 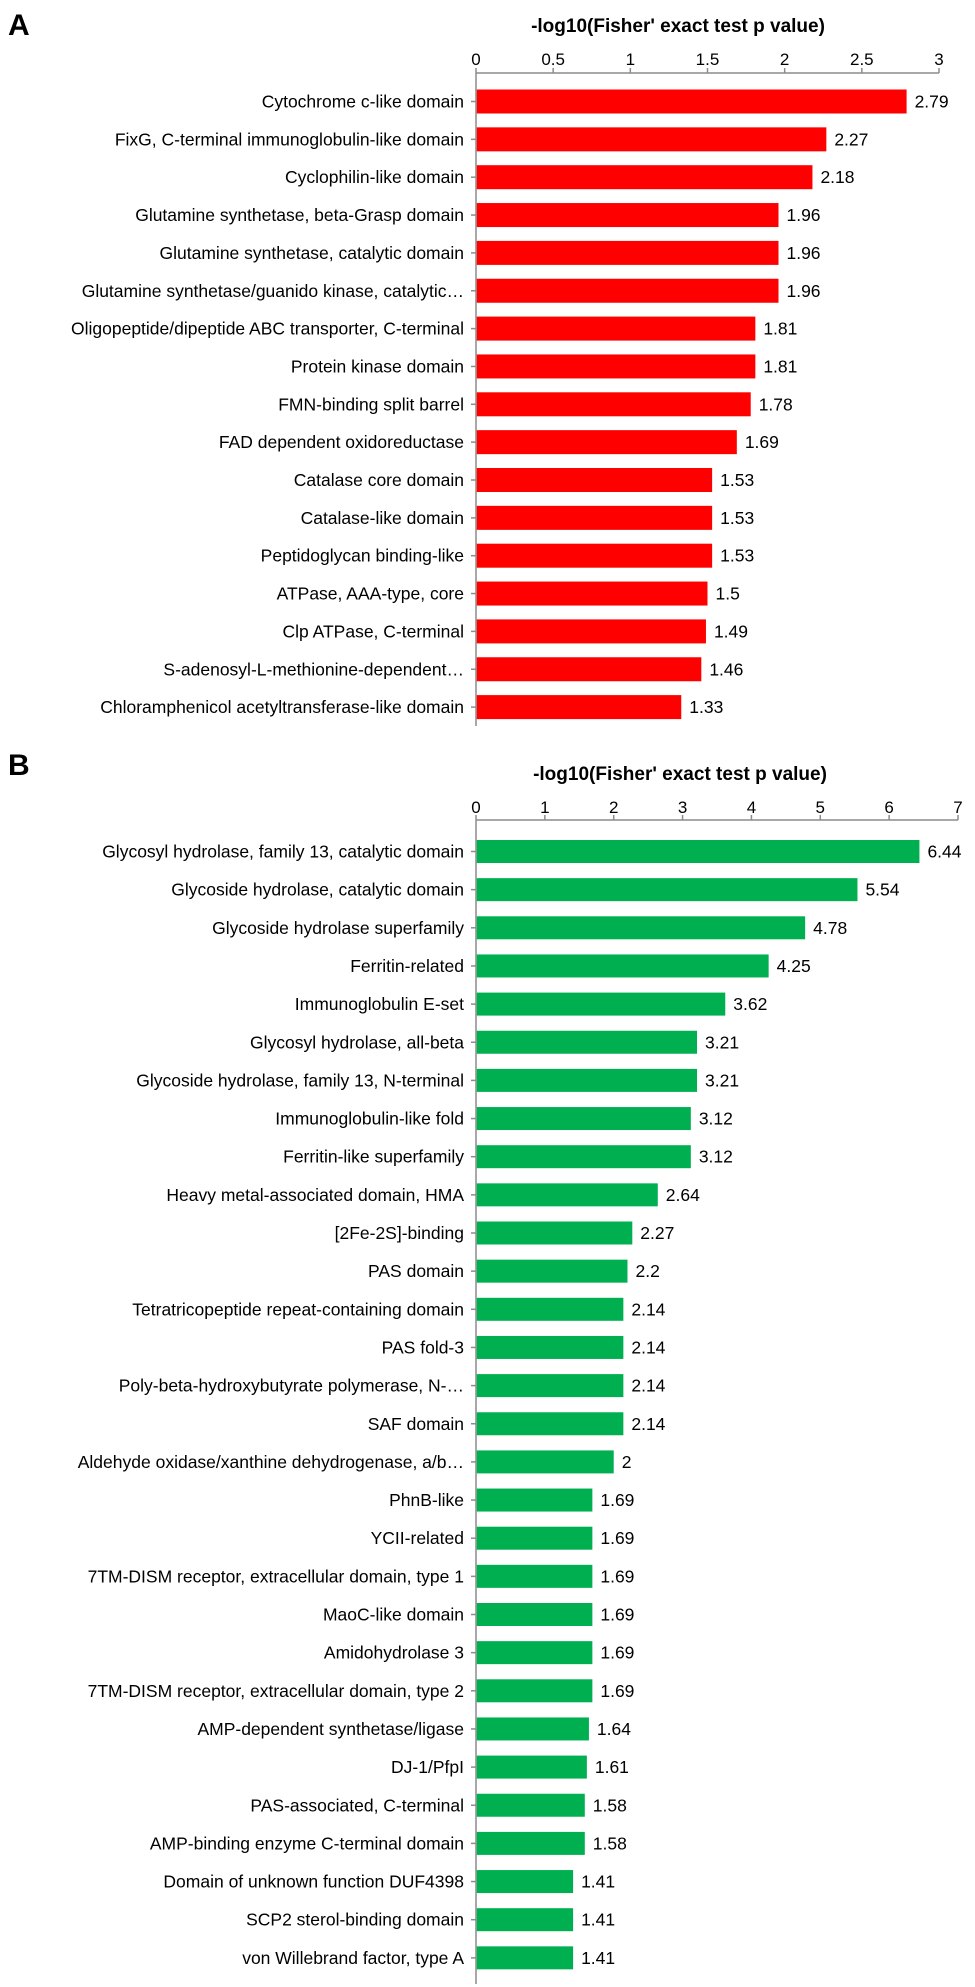 What do you see at coordinates (423, 1347) in the screenshot?
I see `category-label: PAS fold-3` at bounding box center [423, 1347].